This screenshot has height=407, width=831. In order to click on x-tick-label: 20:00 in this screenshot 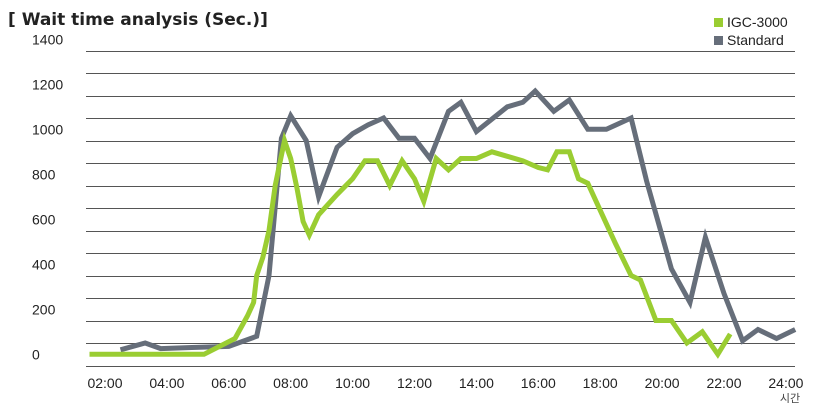, I will do `click(662, 383)`.